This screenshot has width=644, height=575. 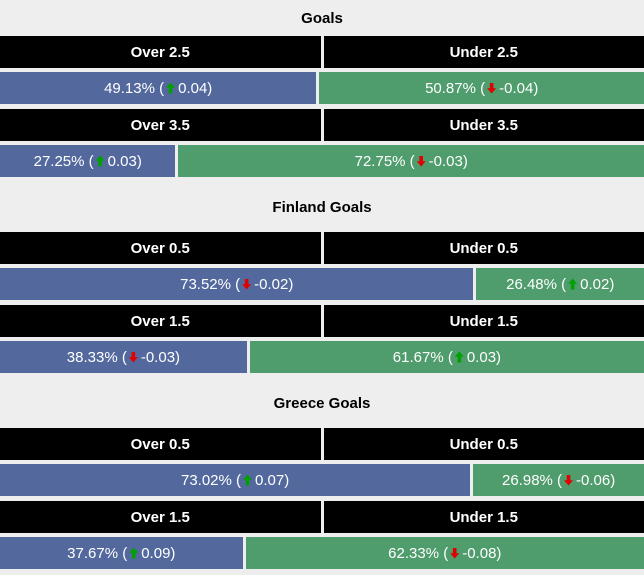 I want to click on under-bar-segment: 61.67% ( 0.03), so click(x=446, y=357).